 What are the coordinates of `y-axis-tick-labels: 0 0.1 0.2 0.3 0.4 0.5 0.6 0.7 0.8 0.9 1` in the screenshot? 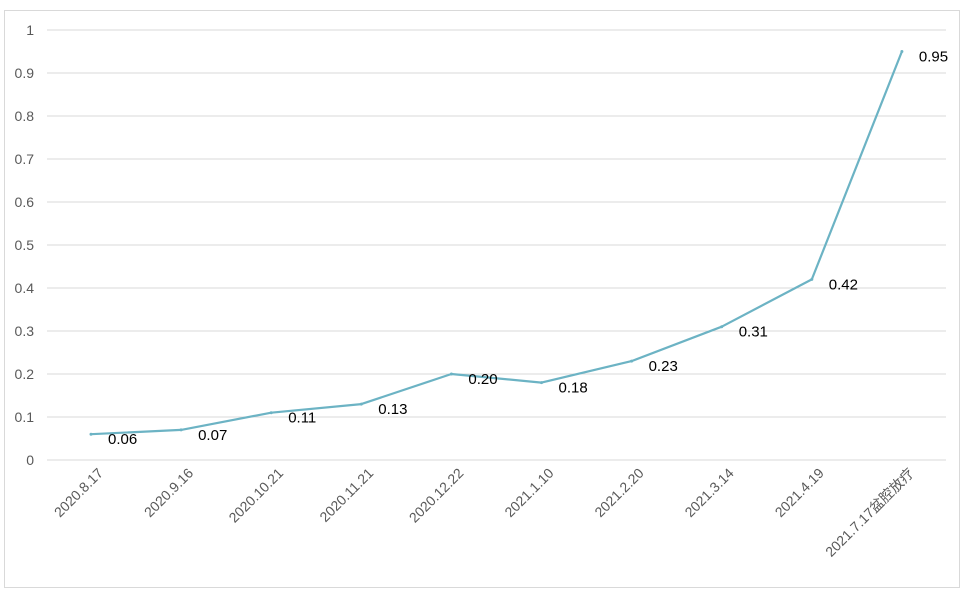 It's located at (25, 245).